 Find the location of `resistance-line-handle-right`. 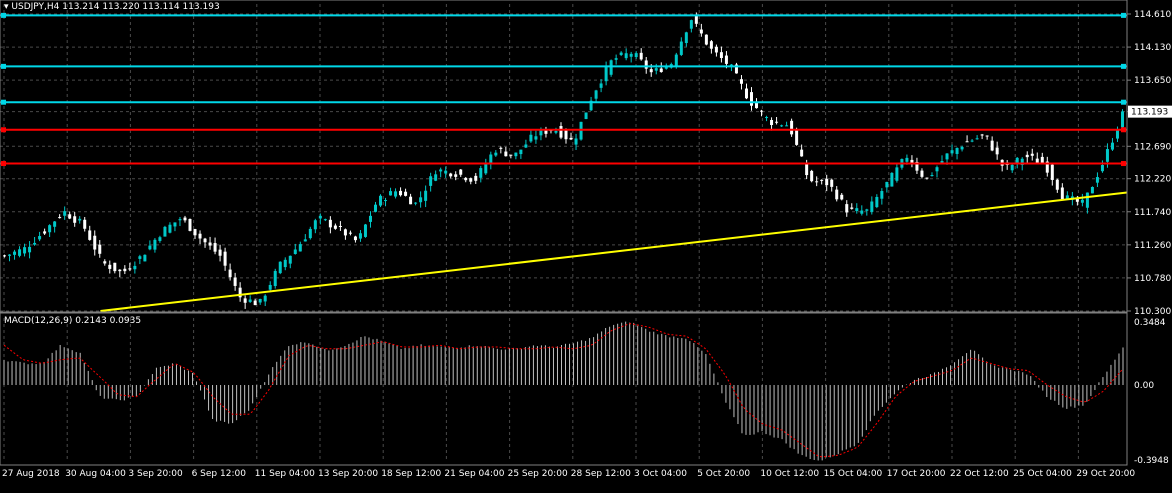

resistance-line-handle-right is located at coordinates (1123, 15).